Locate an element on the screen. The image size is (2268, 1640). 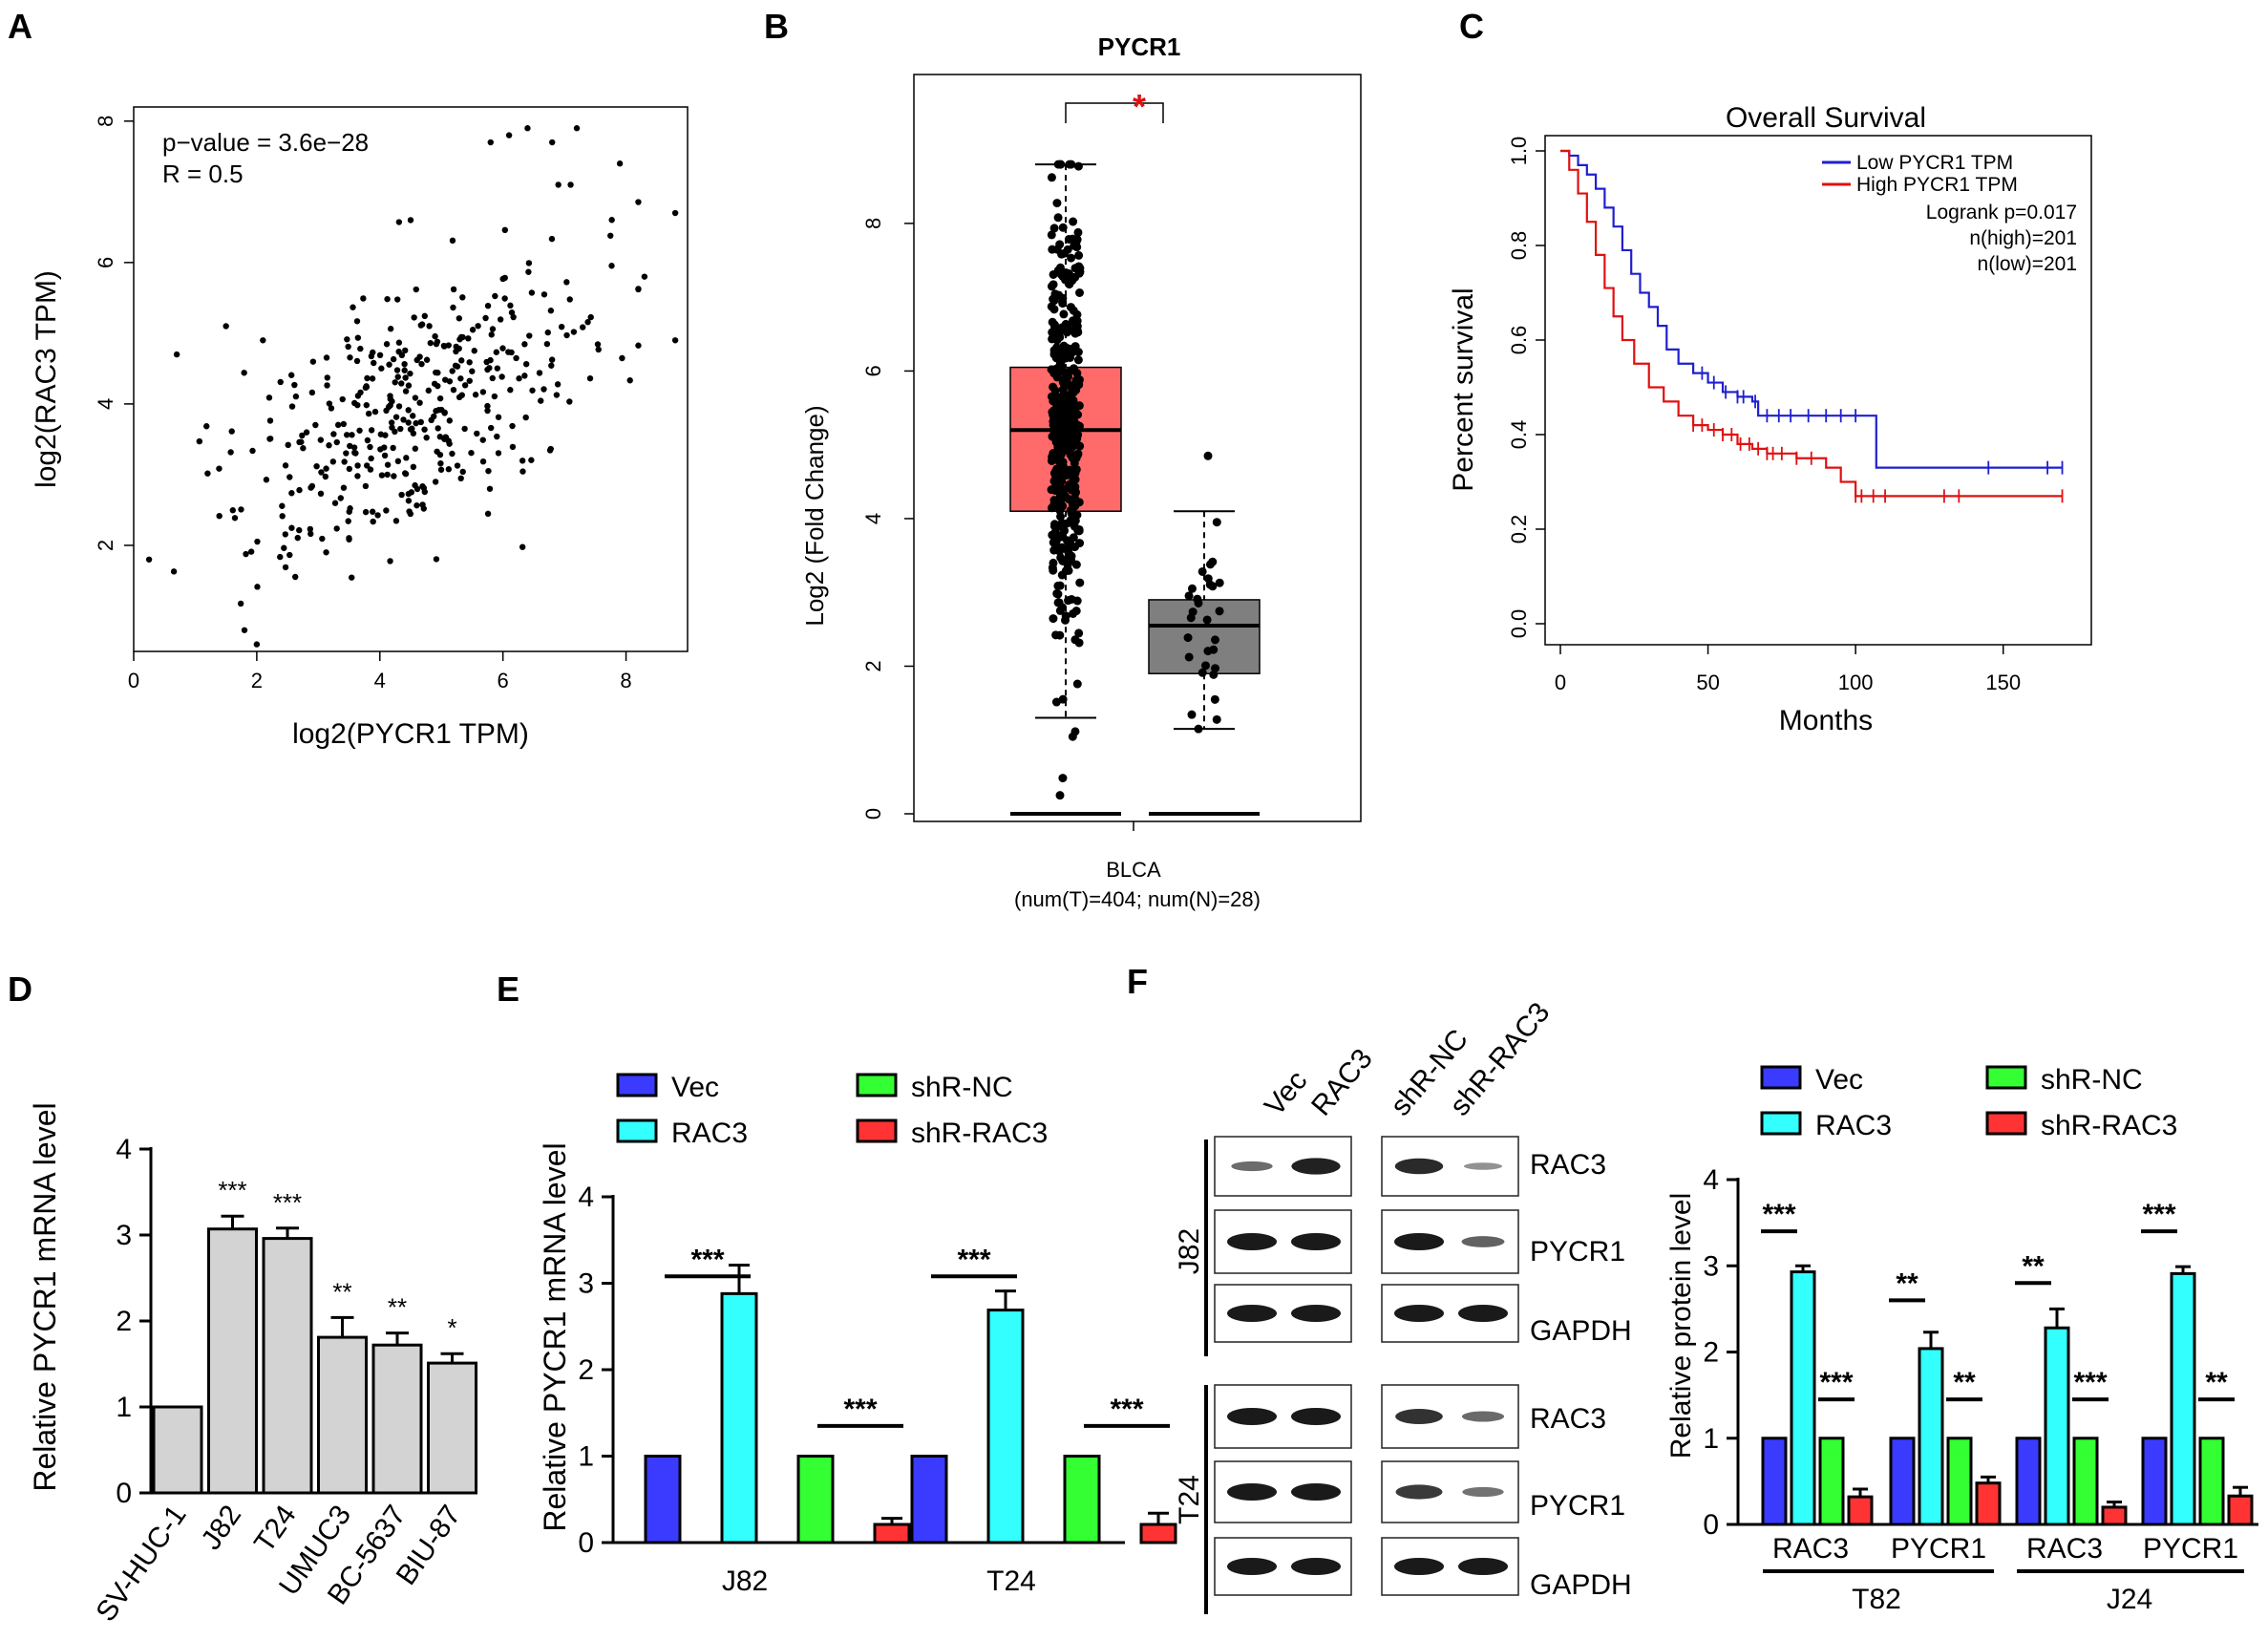
c-x-tick-label: 0 is located at coordinates (1560, 682).